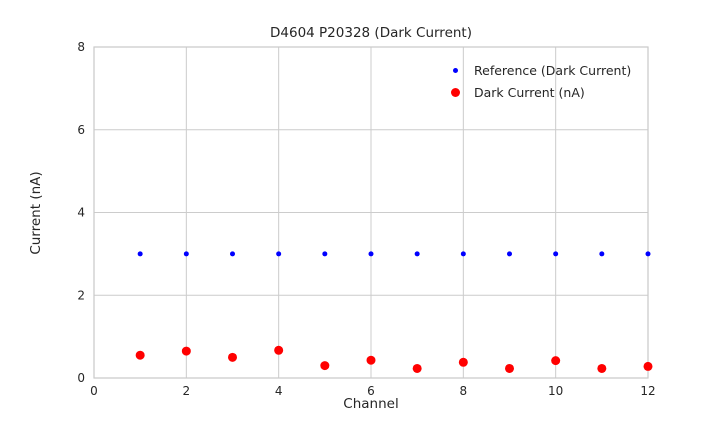 The width and height of the screenshot is (720, 432). I want to click on y-tick-label: 4, so click(81, 213).